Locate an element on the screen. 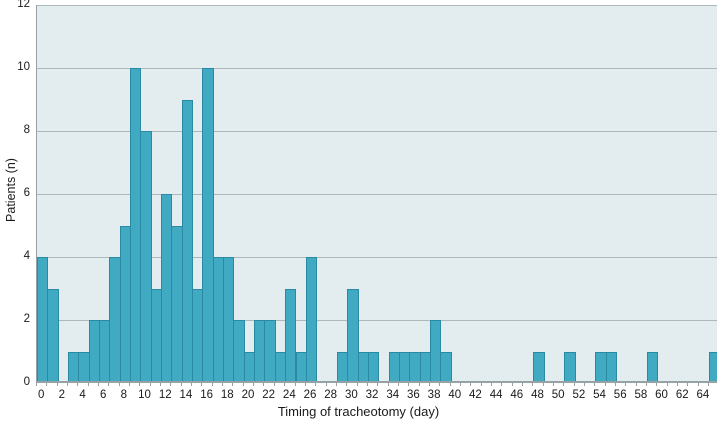 This screenshot has width=717, height=427. x-tick-label-10: 10 is located at coordinates (144, 395).